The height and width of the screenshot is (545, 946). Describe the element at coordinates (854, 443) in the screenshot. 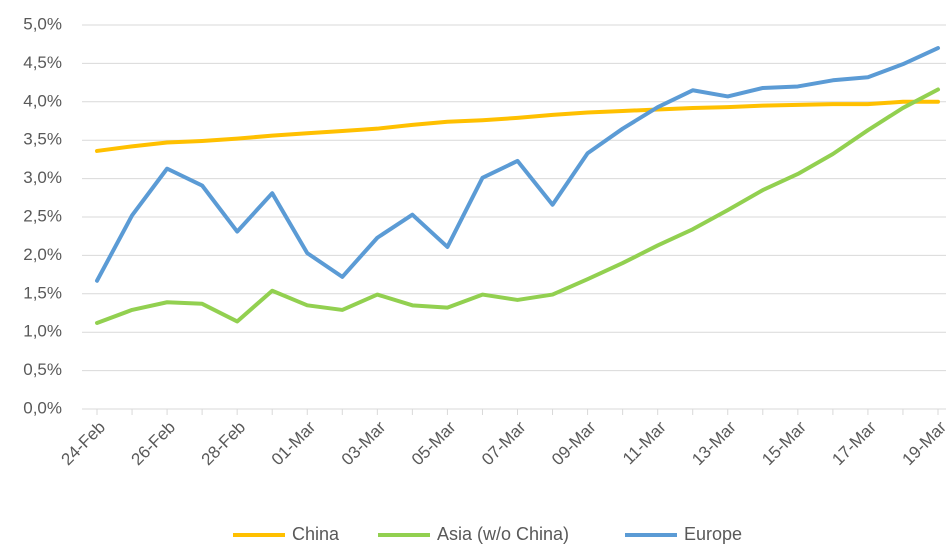

I see `x-tick-label: 17-Mar` at that location.